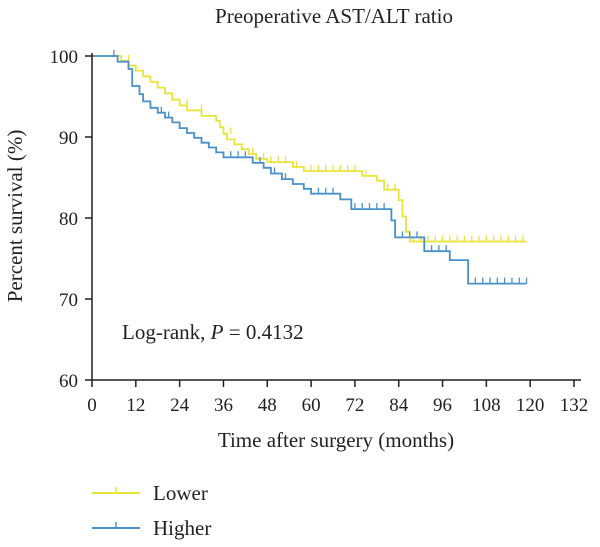  I want to click on x-tick-label: 24, so click(180, 405).